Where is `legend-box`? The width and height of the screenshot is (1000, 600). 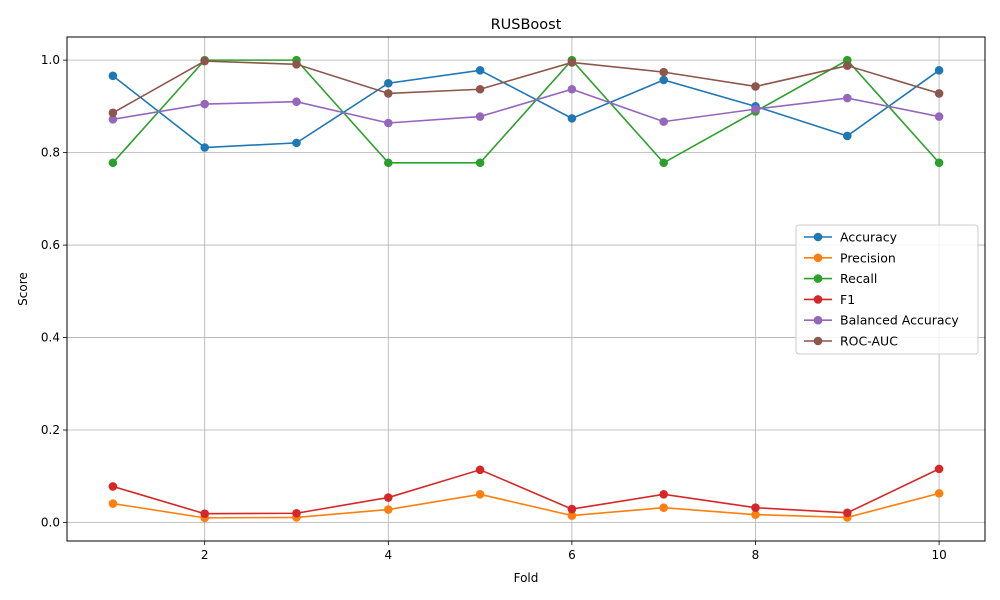 legend-box is located at coordinates (887, 289).